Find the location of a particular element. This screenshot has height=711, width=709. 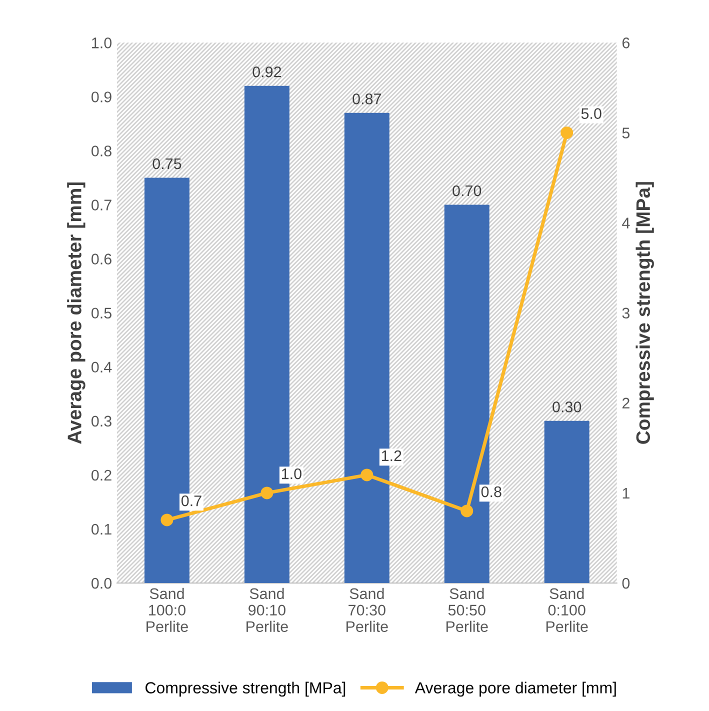

data-label: 0.7 is located at coordinates (191, 500).